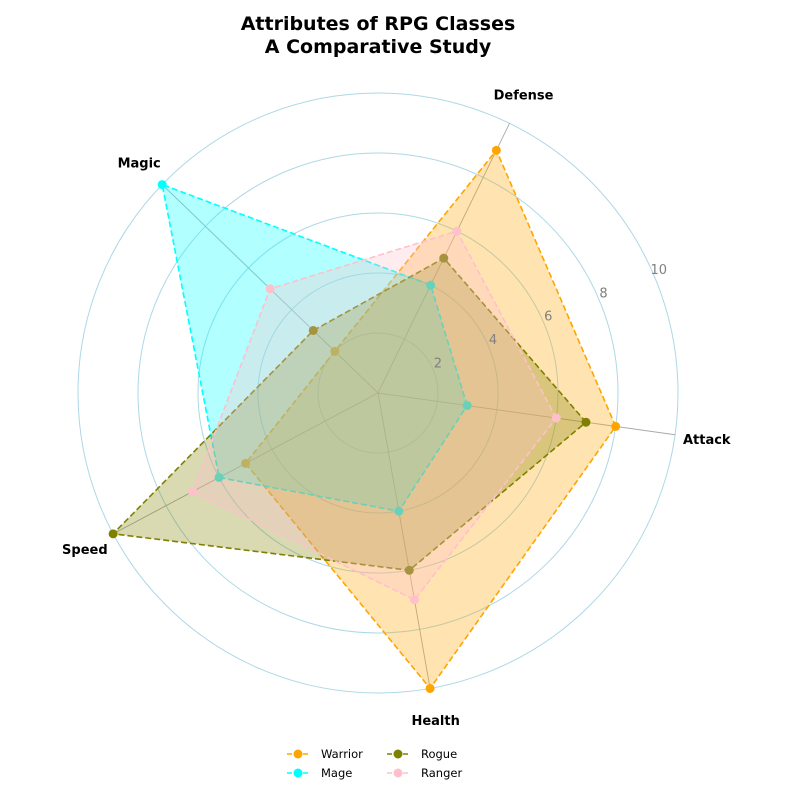  Describe the element at coordinates (467, 406) in the screenshot. I see `point-mage-attack` at that location.